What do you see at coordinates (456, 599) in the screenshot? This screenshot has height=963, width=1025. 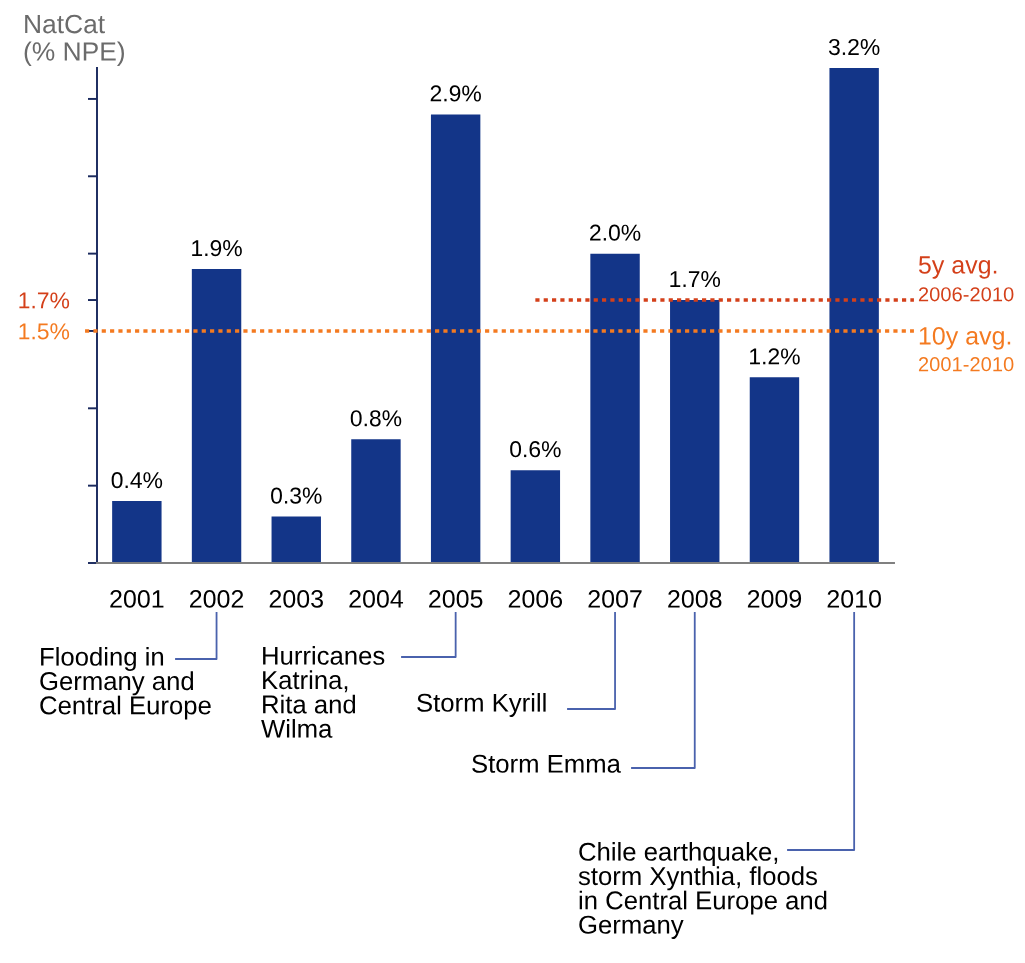 I see `x-tick-label: 2005` at bounding box center [456, 599].